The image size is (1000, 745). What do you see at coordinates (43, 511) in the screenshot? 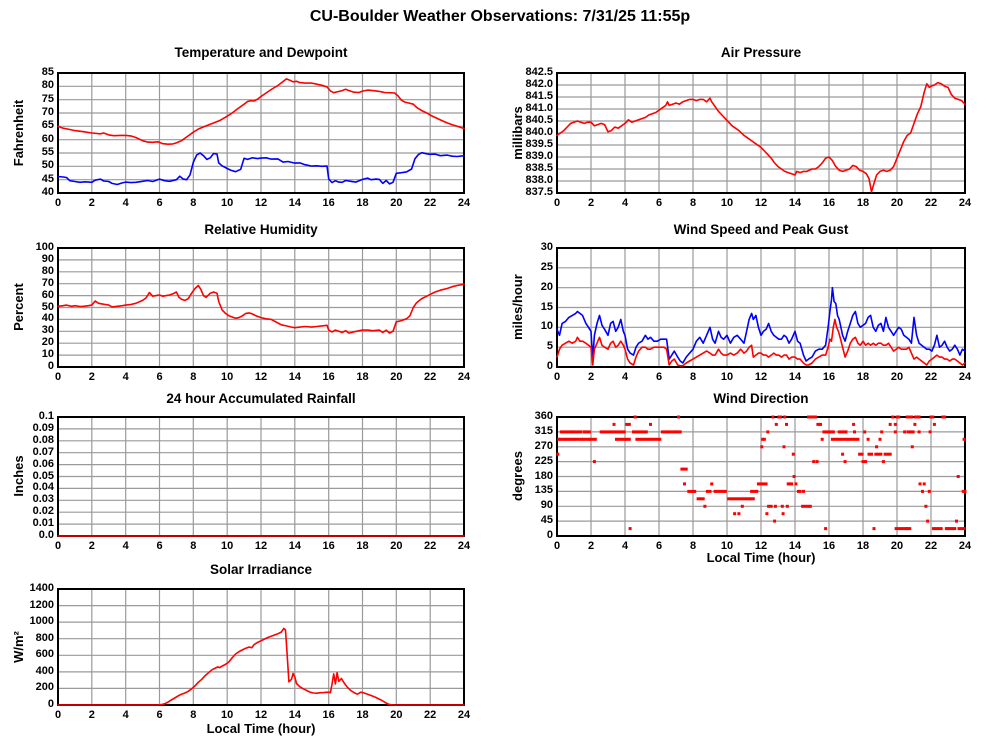
I see `y-tick-label: 0.02` at bounding box center [43, 511].